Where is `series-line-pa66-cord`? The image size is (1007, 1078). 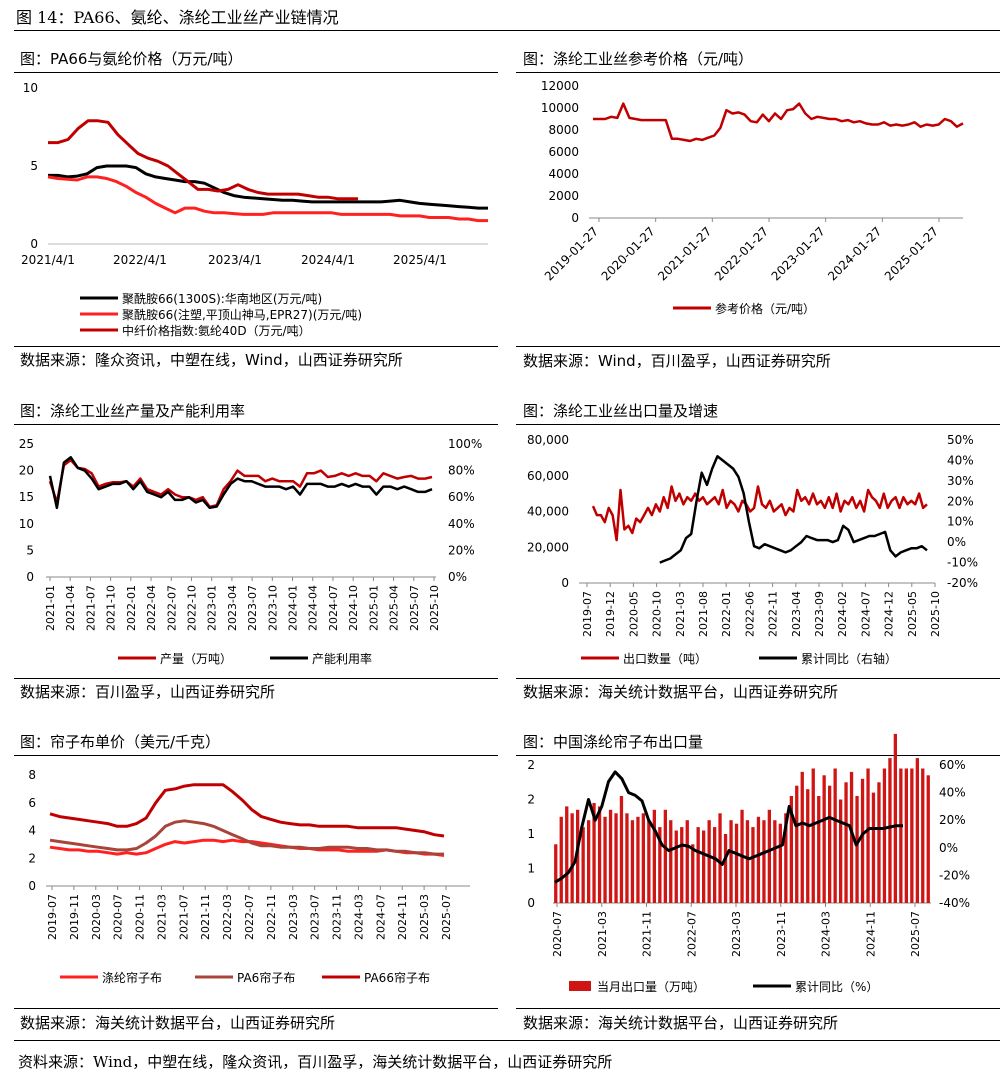 series-line-pa66-cord is located at coordinates (247, 810).